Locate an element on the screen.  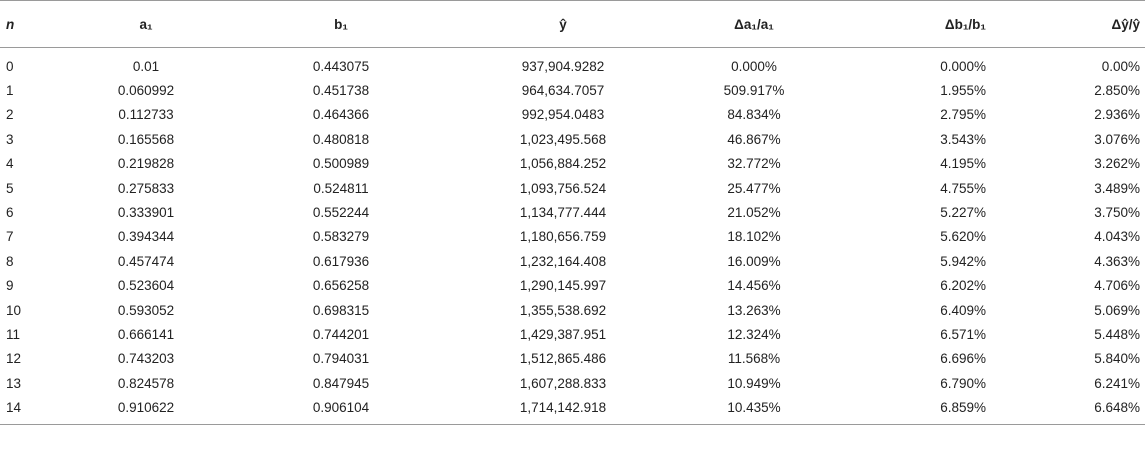
cell-b1: 0.443075 is located at coordinates (341, 66).